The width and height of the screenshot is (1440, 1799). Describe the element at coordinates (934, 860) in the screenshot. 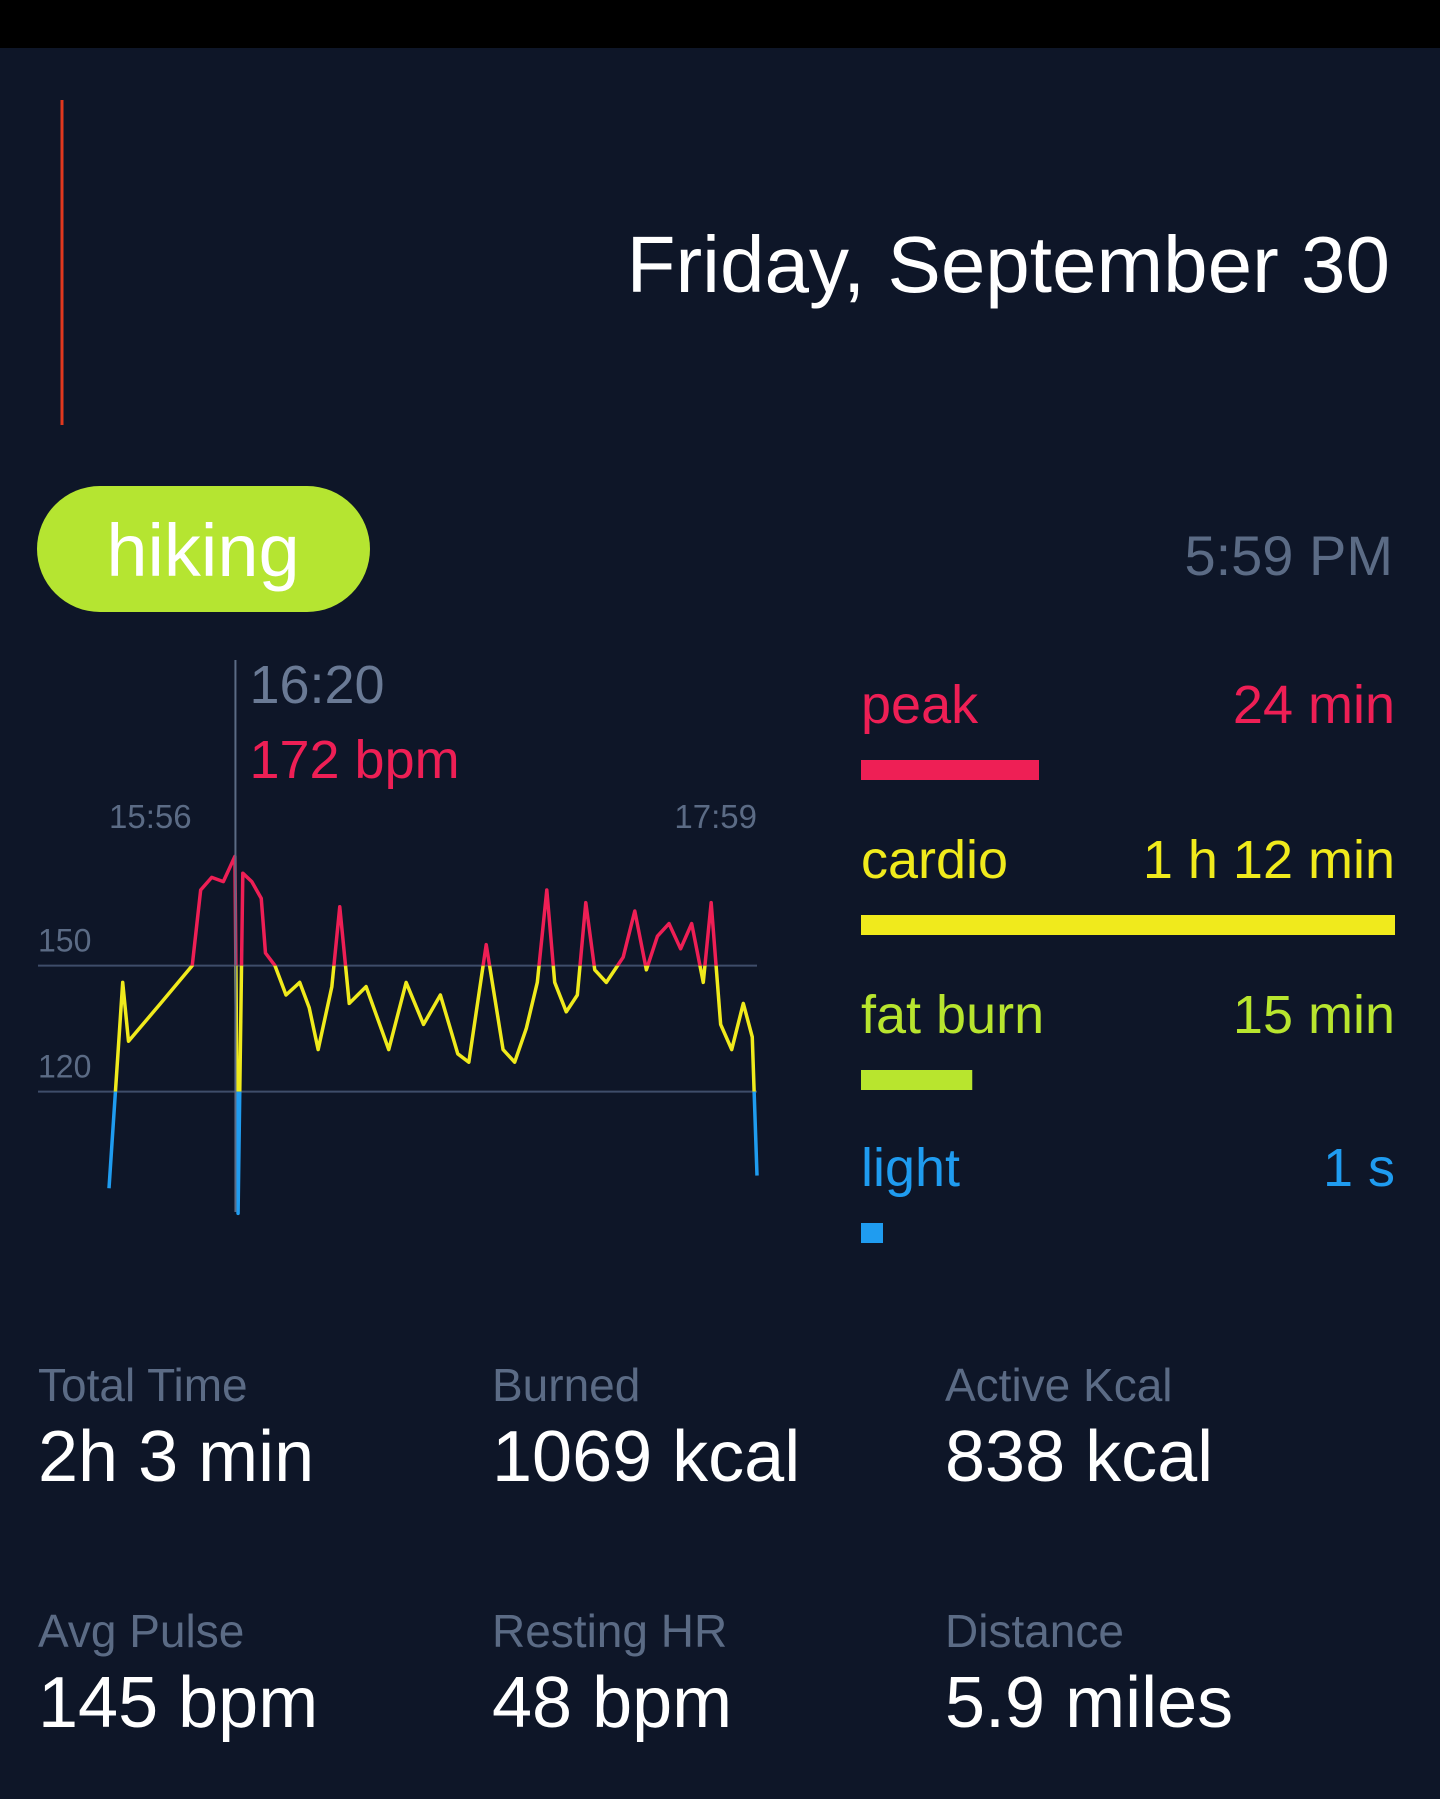

I see `zone-name: cardio` at that location.